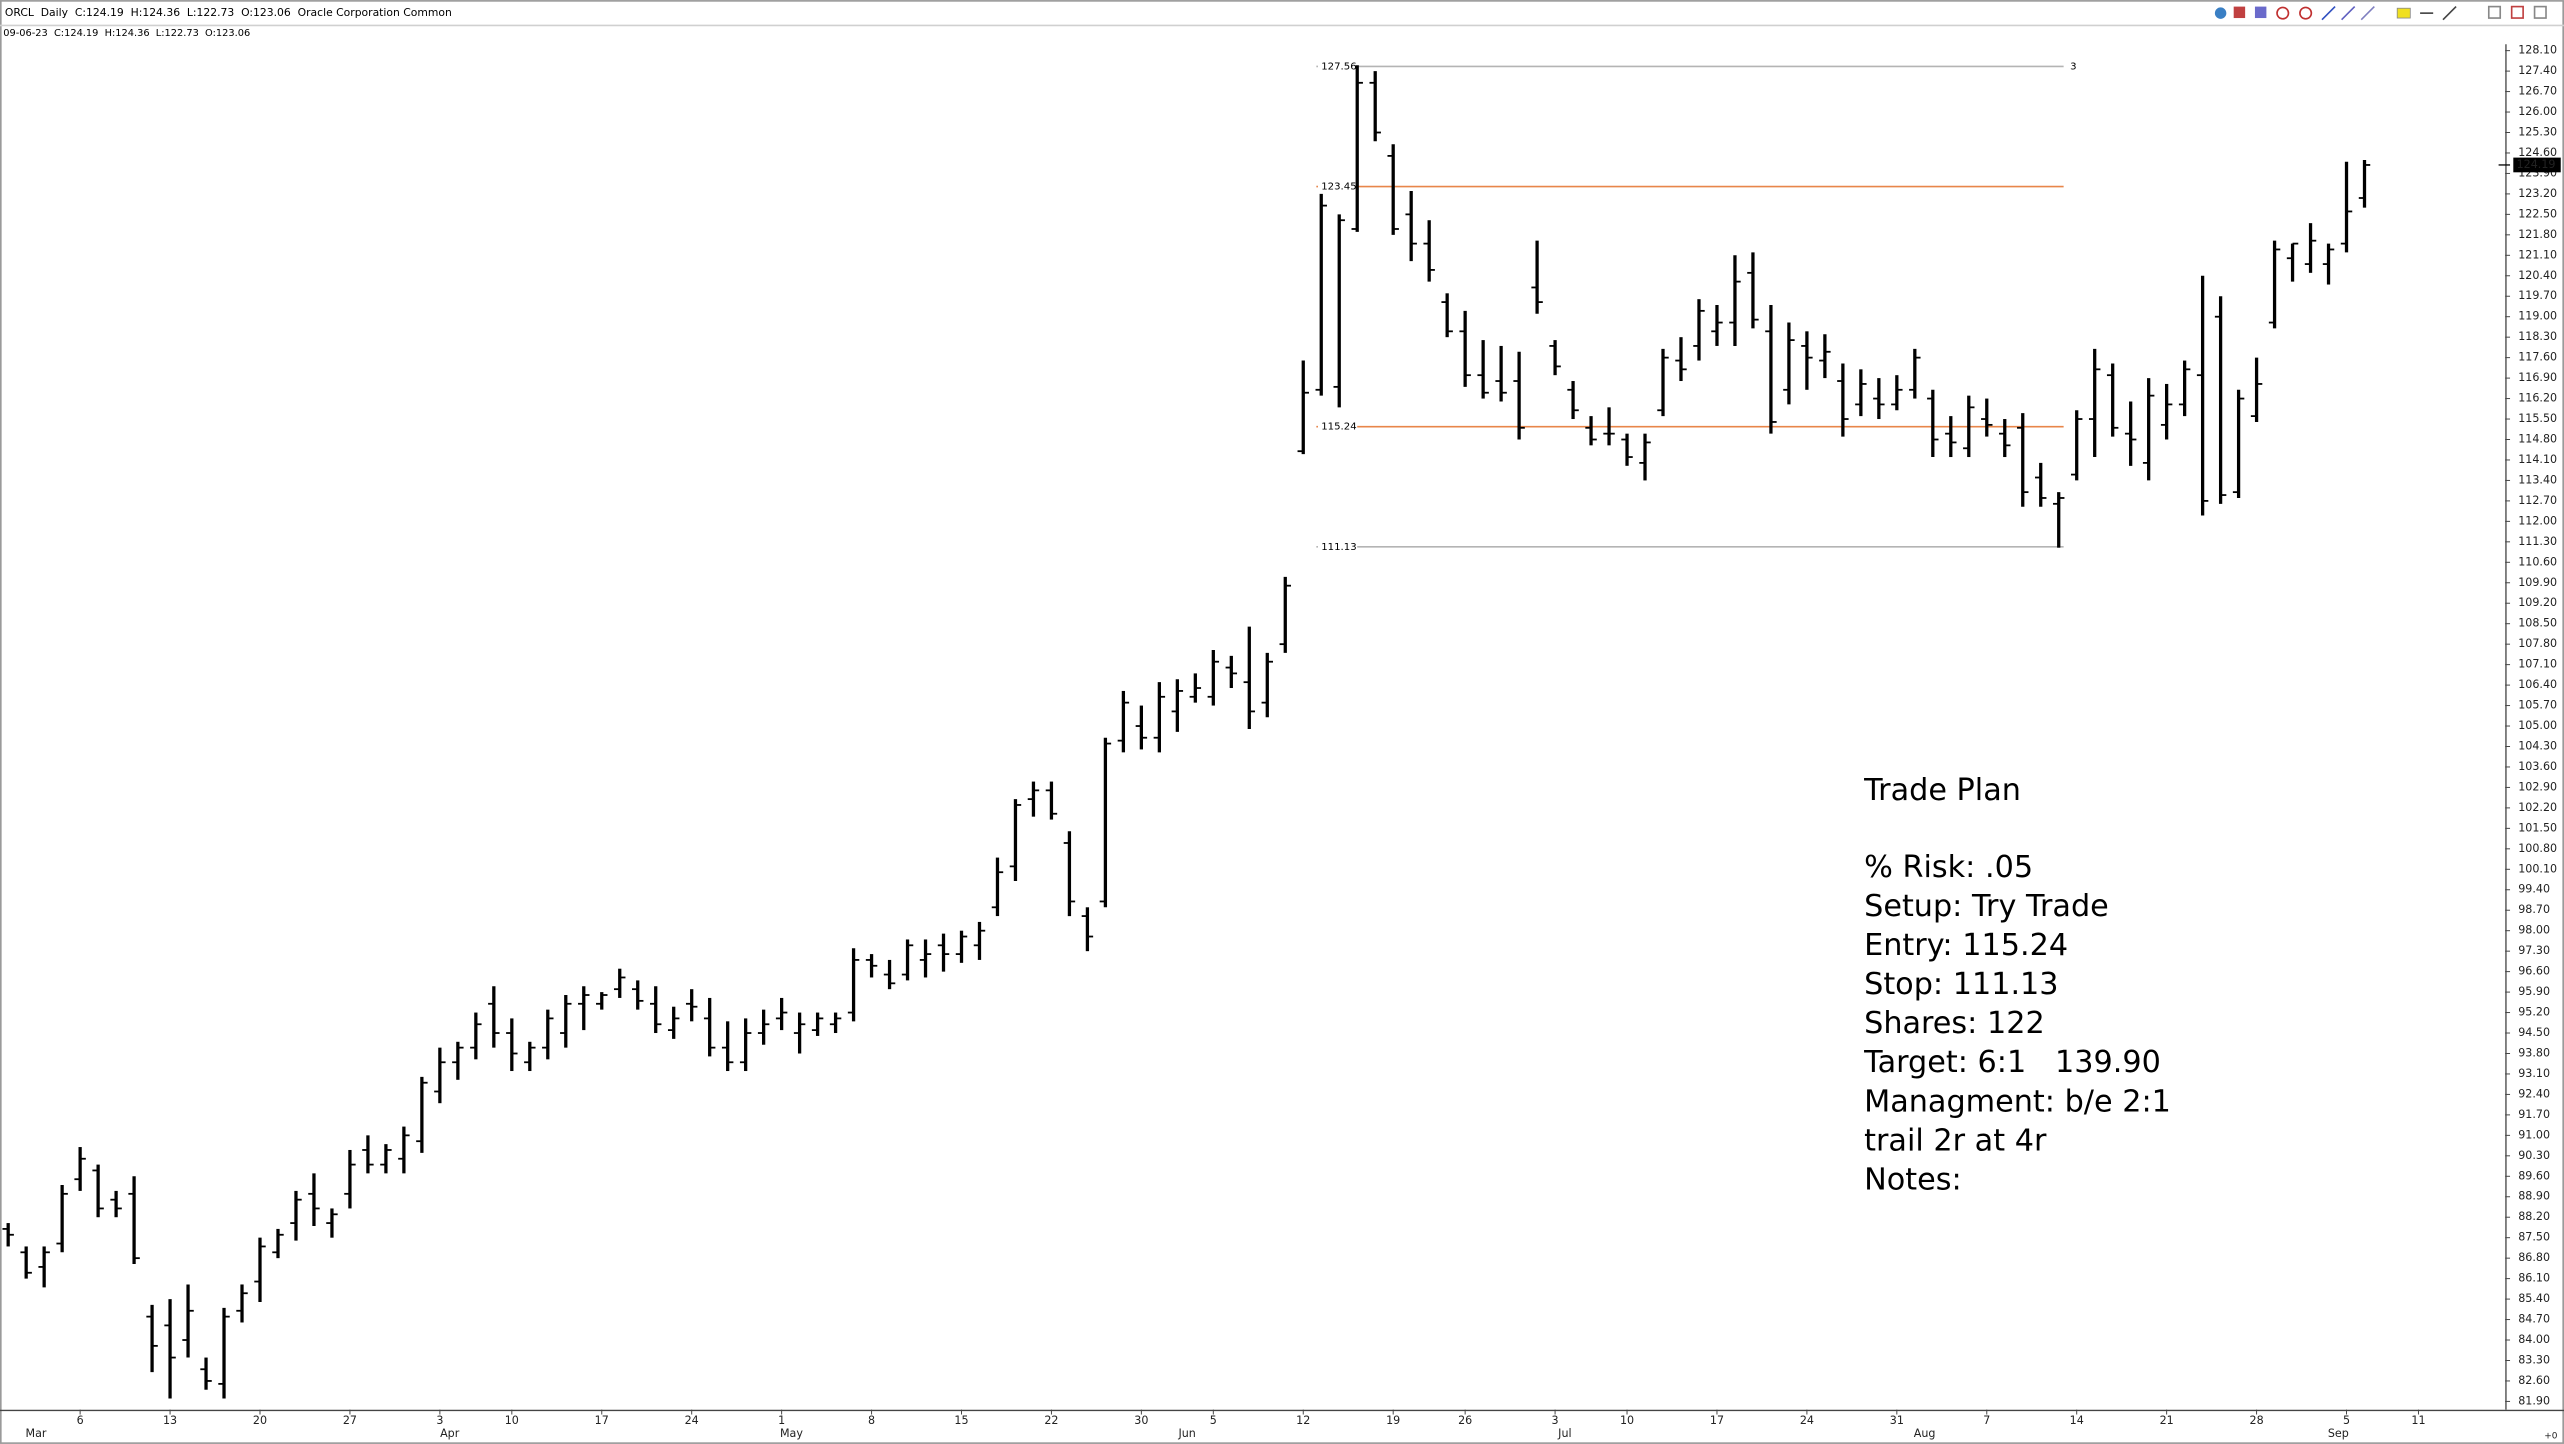  I want to click on price-flag-label: 124.19, so click(2536, 164).